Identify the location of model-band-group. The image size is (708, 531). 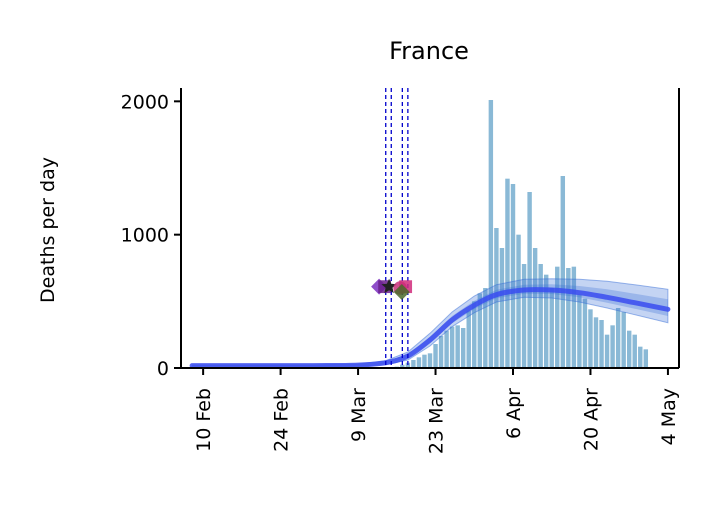
(430, 322).